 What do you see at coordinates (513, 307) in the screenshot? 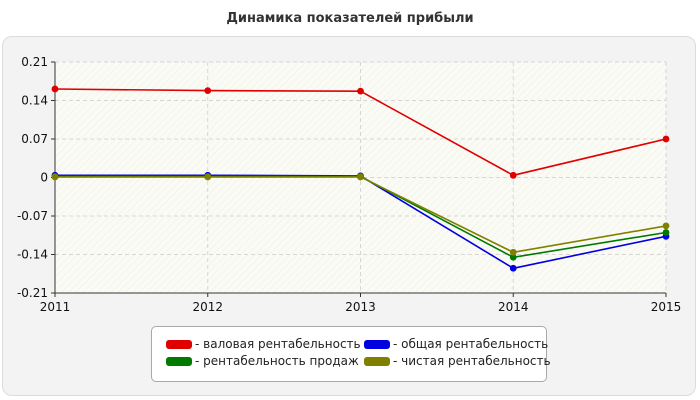
I see `x-tick-label: 2014` at bounding box center [513, 307].